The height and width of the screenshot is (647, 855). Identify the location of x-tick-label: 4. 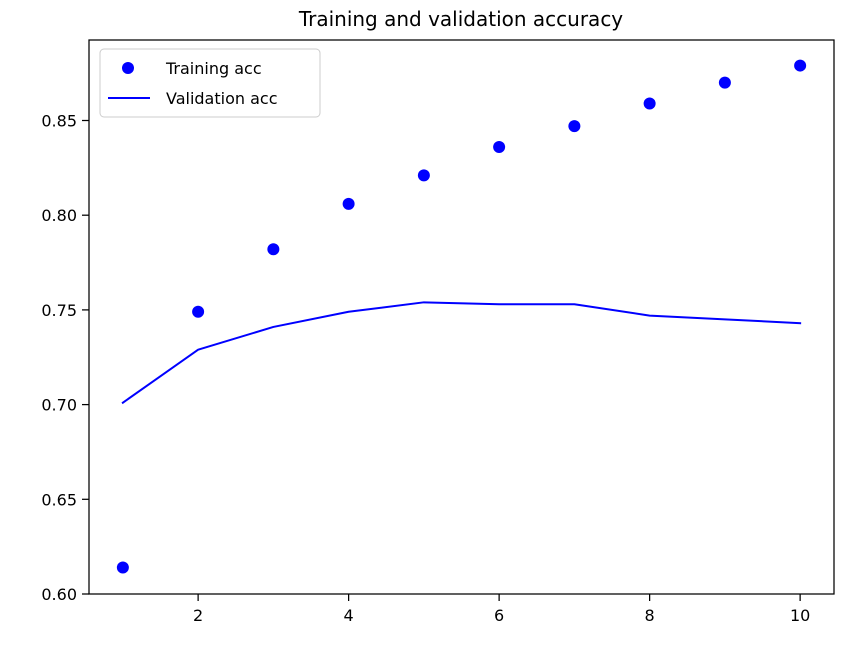
(349, 615).